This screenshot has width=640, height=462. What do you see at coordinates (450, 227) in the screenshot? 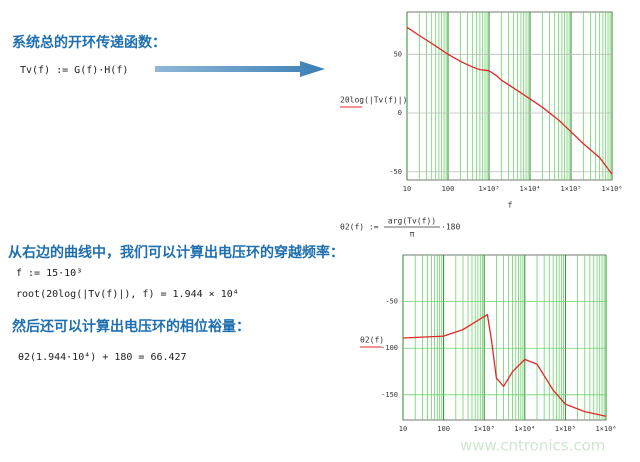
I see `formula: ·180` at bounding box center [450, 227].